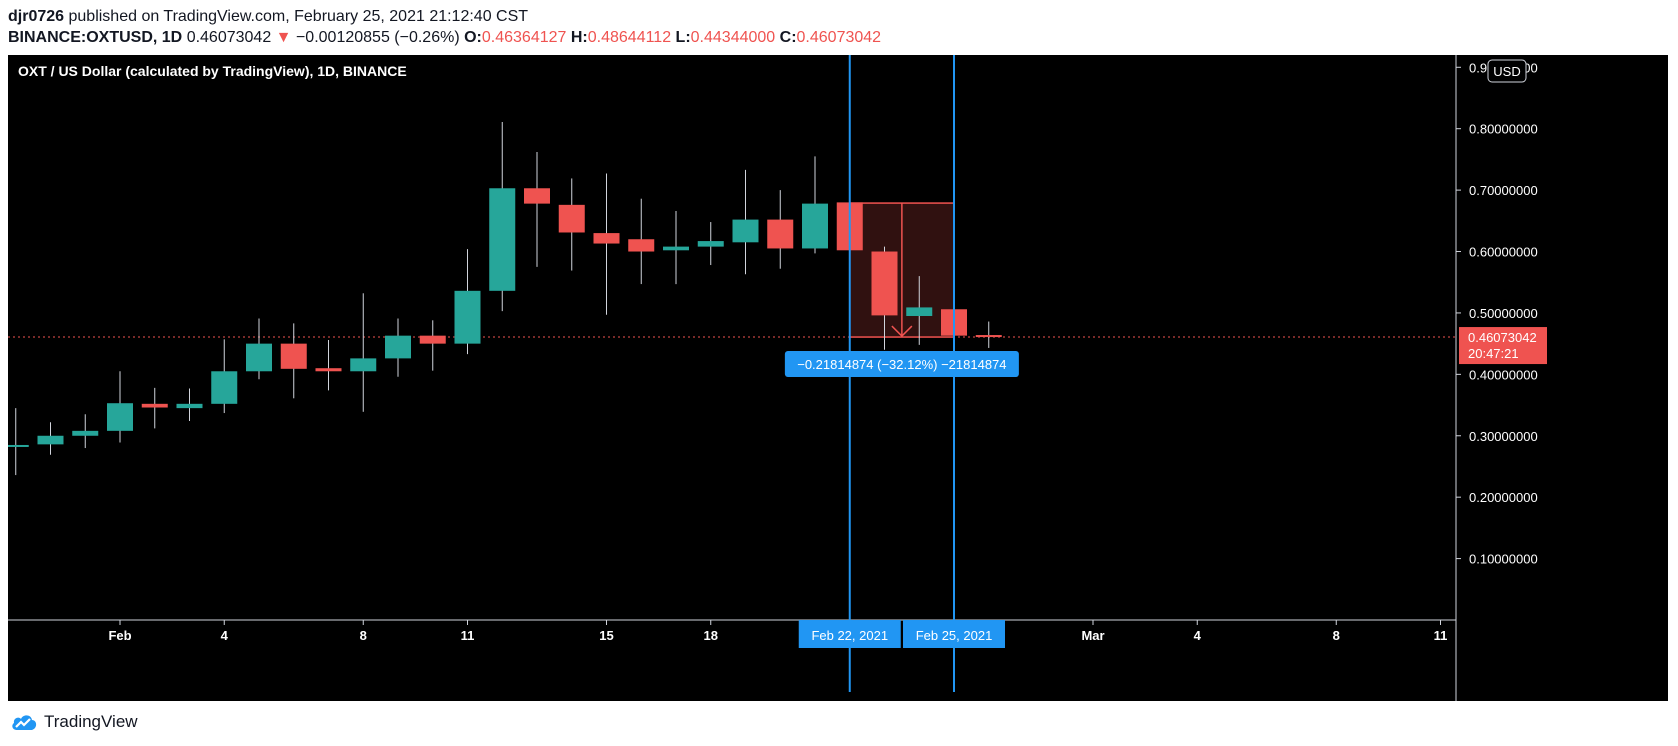 This screenshot has width=1678, height=746. I want to click on low-value: 0.44344000, so click(733, 37).